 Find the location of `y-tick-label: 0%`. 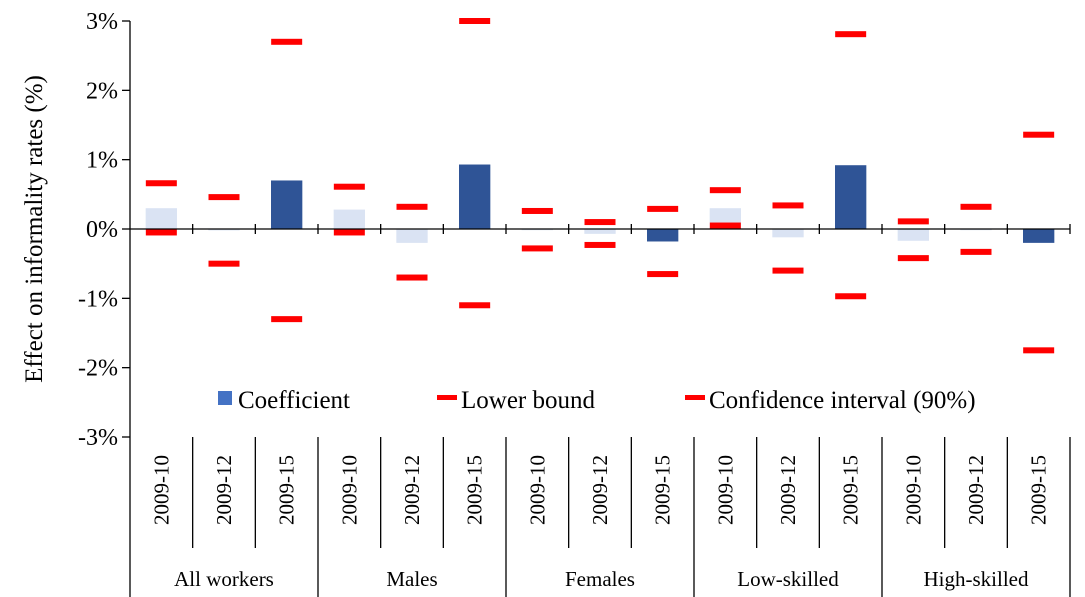

y-tick-label: 0% is located at coordinates (102, 230).